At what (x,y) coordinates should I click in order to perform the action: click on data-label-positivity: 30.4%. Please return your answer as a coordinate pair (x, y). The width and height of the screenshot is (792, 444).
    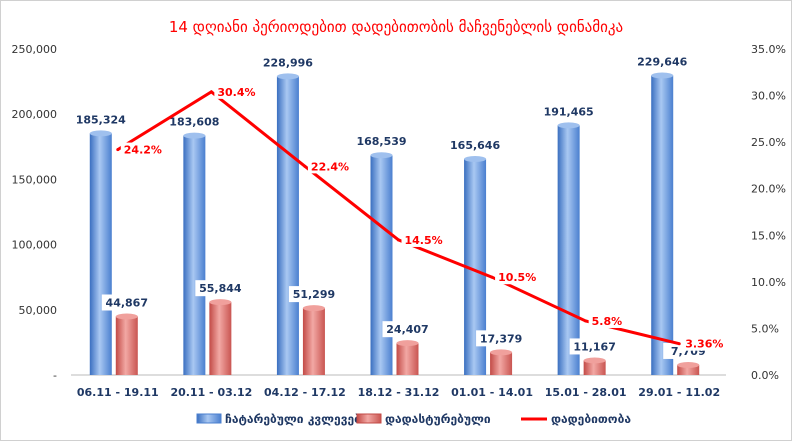
    Looking at the image, I should click on (236, 92).